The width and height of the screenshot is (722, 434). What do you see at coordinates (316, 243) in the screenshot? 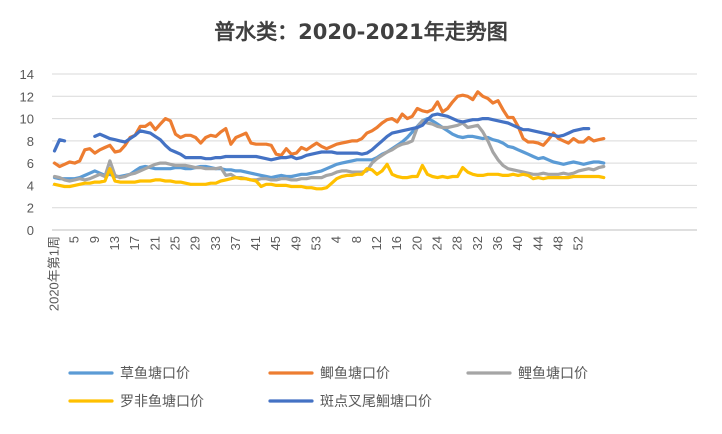
I see `x-tick-label: 53` at bounding box center [316, 243].